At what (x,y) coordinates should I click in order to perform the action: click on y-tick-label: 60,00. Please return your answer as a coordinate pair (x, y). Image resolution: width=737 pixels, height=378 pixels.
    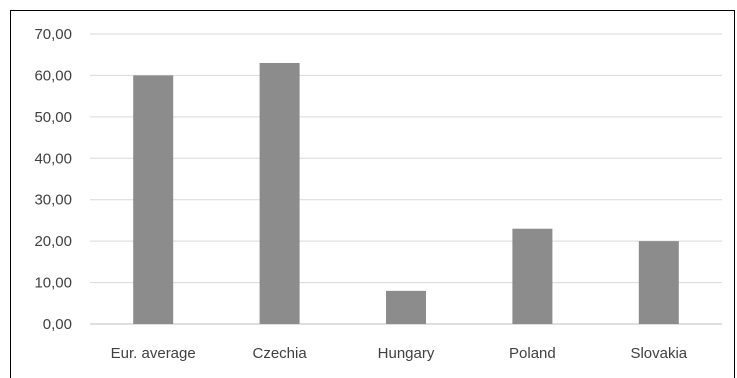
    Looking at the image, I should click on (53, 75).